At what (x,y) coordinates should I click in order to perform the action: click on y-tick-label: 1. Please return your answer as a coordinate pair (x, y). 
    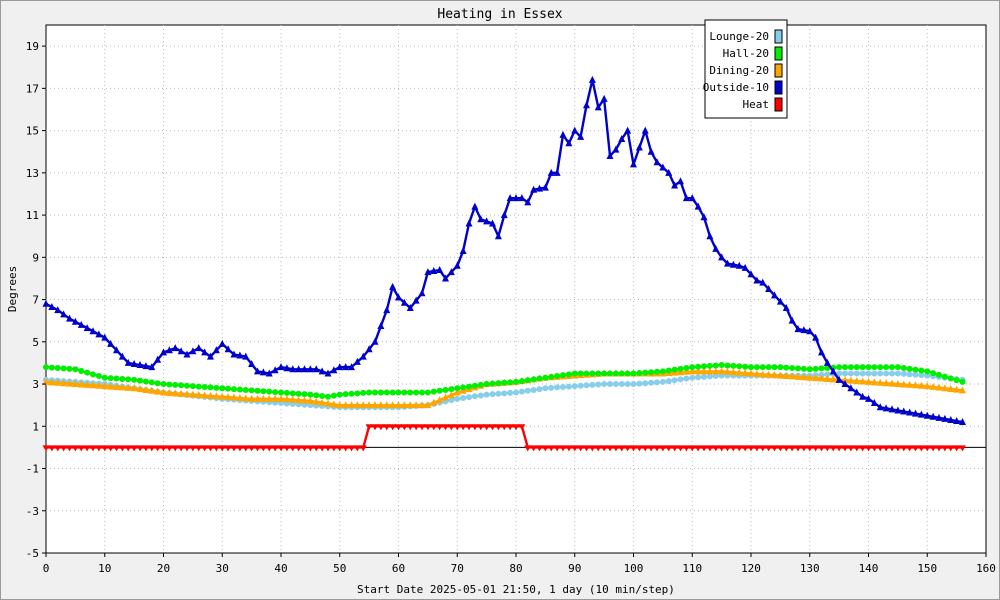
    Looking at the image, I should click on (35, 426).